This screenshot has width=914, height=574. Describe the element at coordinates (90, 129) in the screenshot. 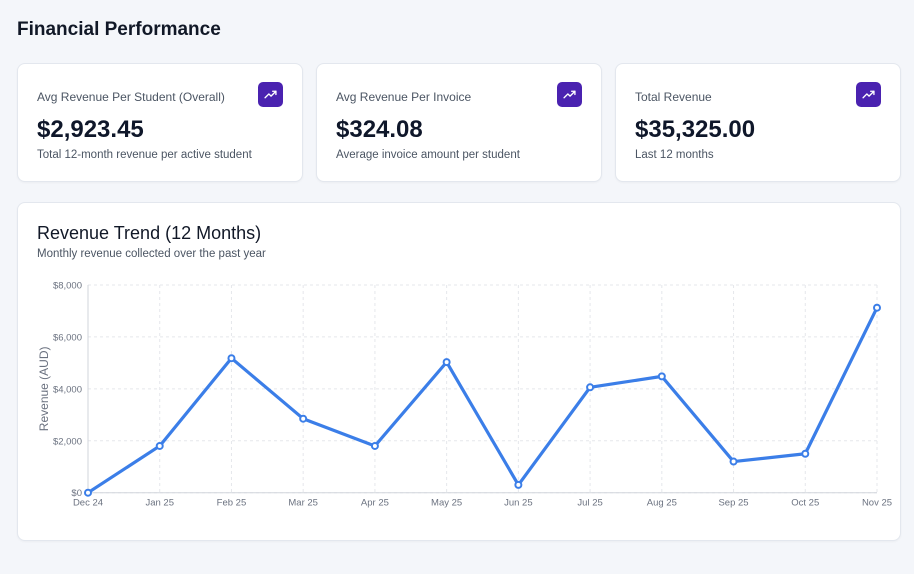

I see `kpi-value: $2,923.45` at that location.